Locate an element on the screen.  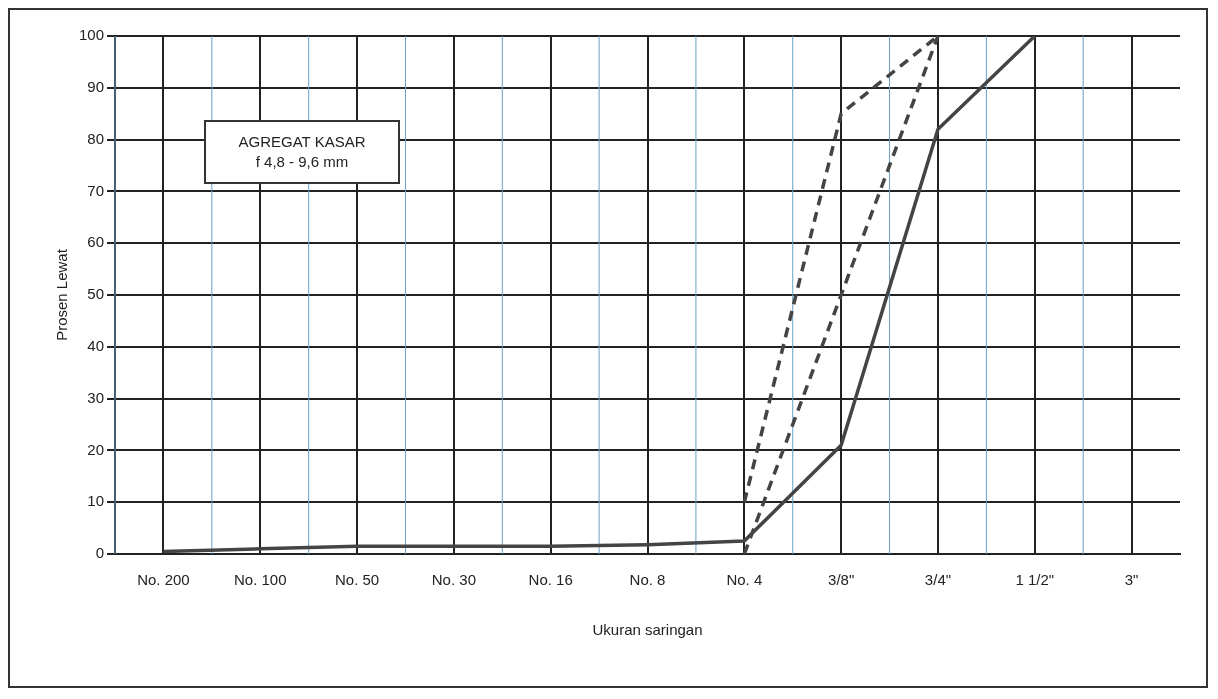
x-tick-label: No. 100 is located at coordinates (260, 580).